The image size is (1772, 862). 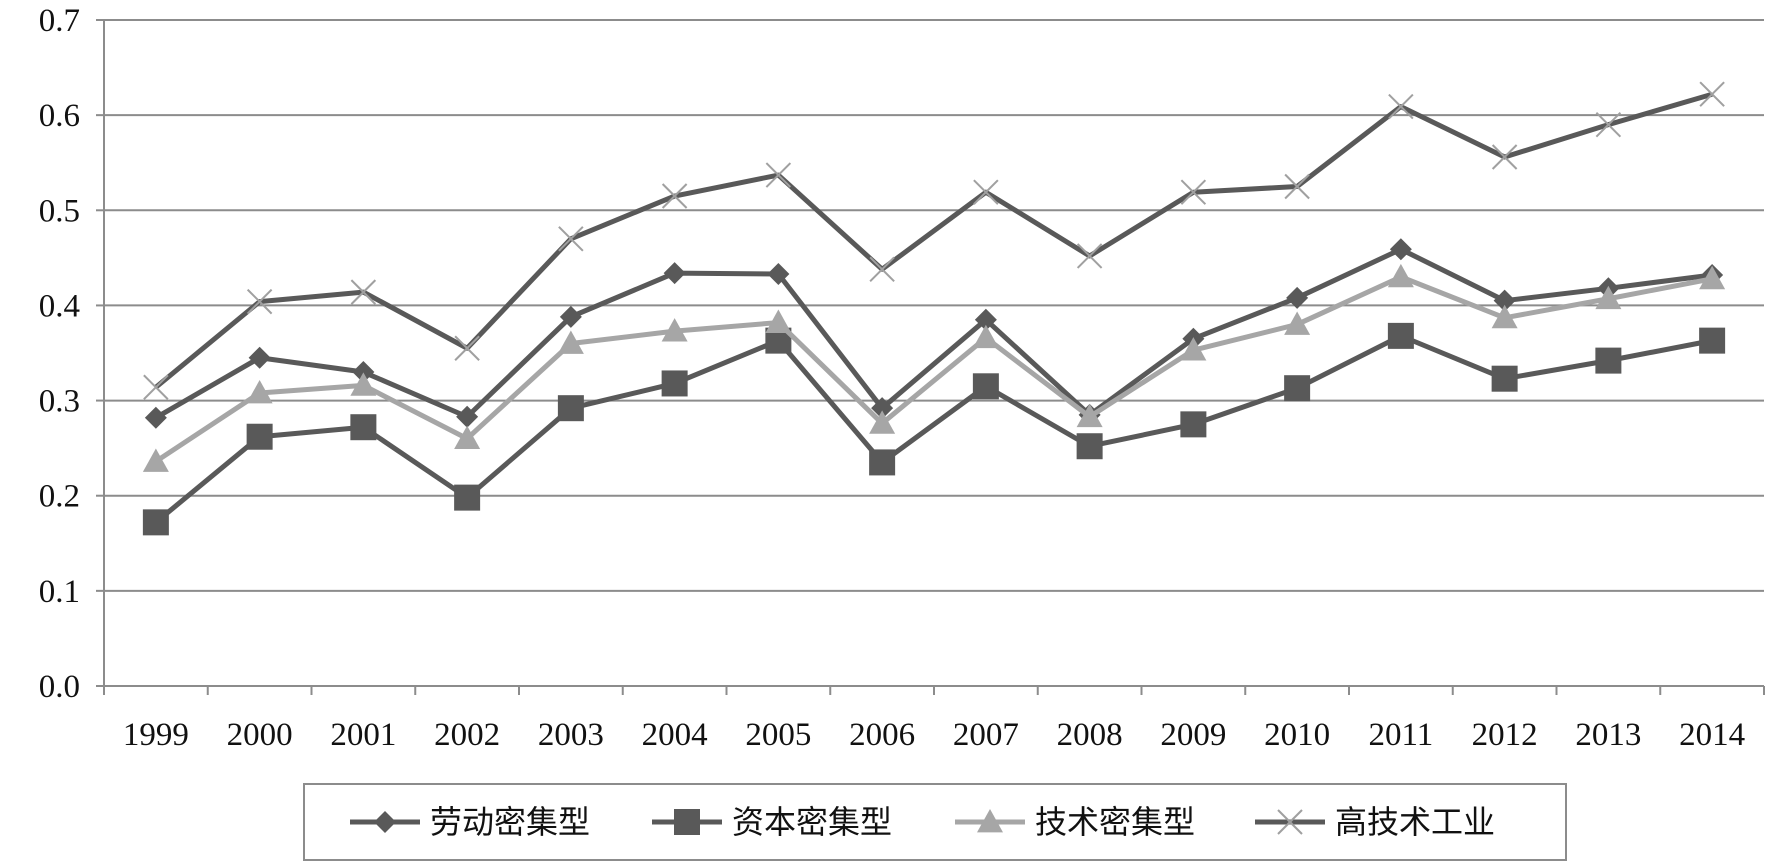 I want to click on y-tick-label: 0.0, so click(x=59, y=687).